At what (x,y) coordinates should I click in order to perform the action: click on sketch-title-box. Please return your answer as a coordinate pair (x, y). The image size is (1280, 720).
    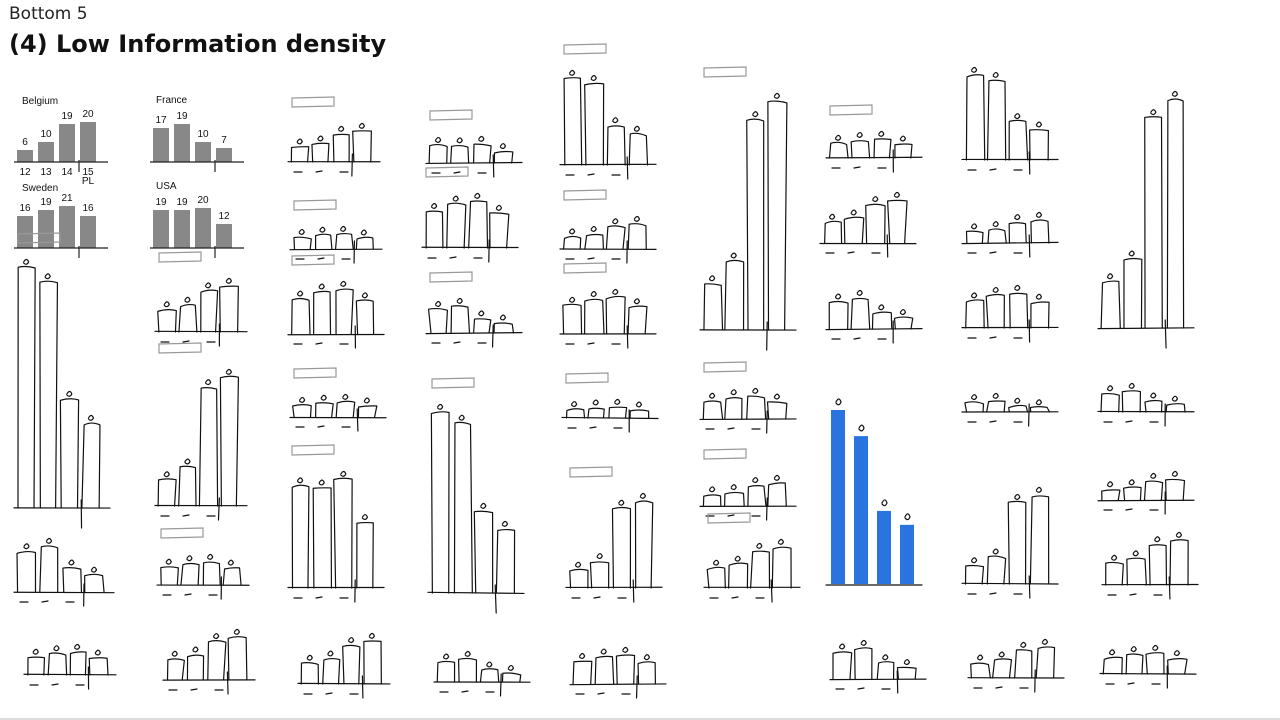
    Looking at the image, I should click on (729, 518).